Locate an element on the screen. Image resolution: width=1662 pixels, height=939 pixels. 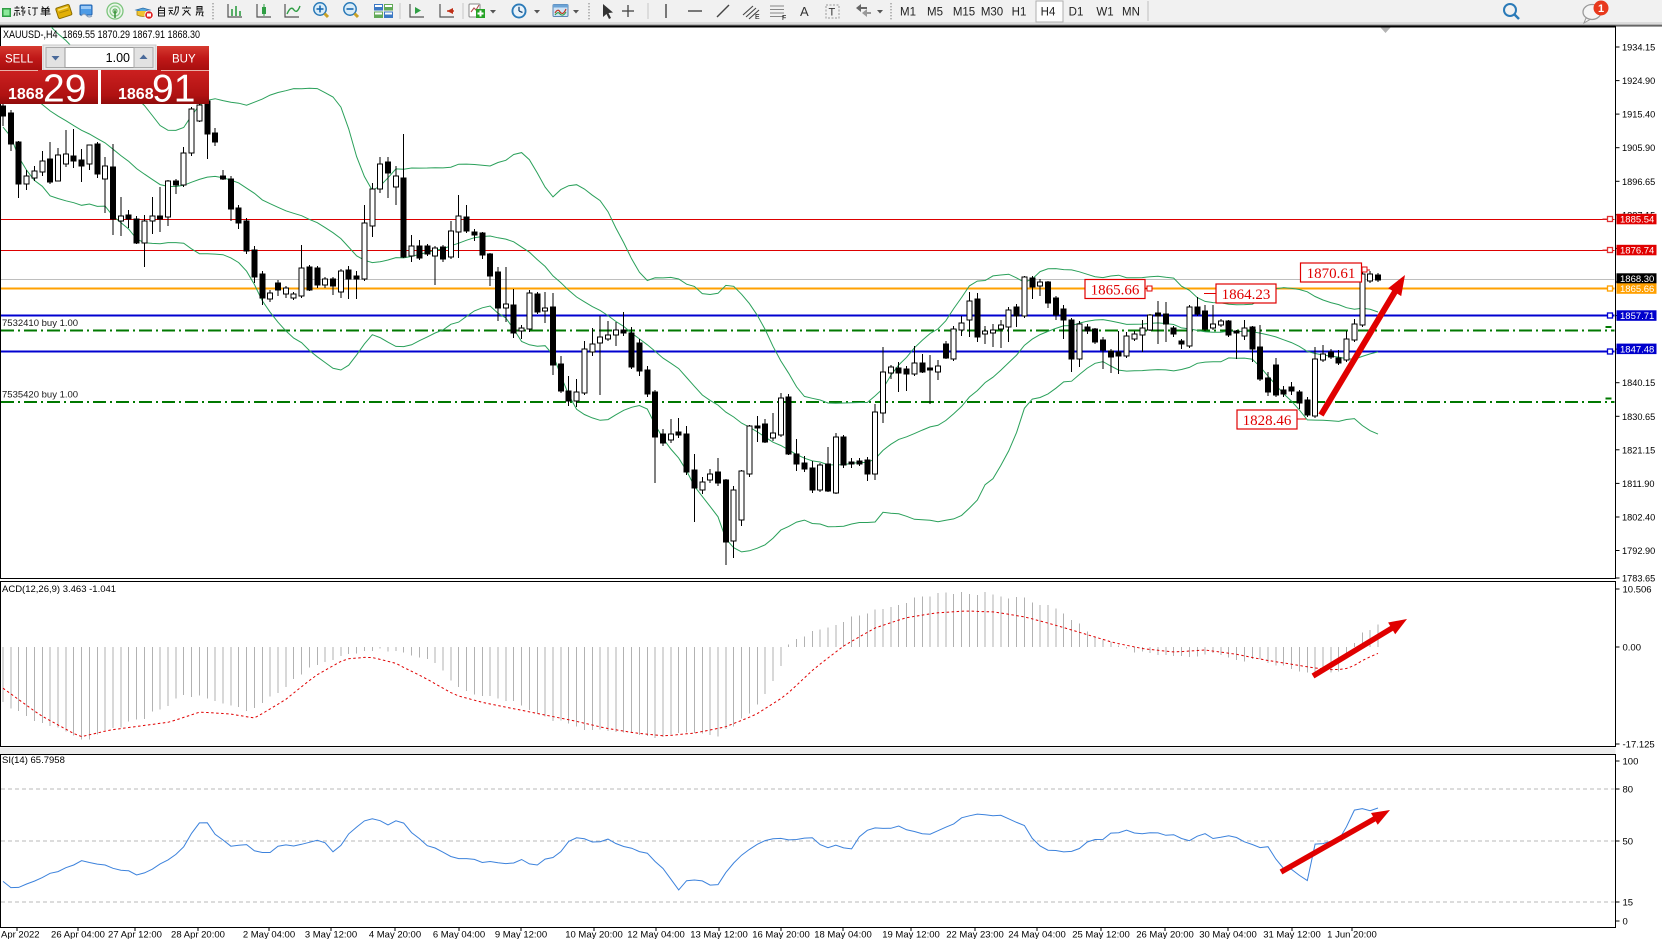
svg-text: 22 May 23:00 is located at coordinates (975, 934).